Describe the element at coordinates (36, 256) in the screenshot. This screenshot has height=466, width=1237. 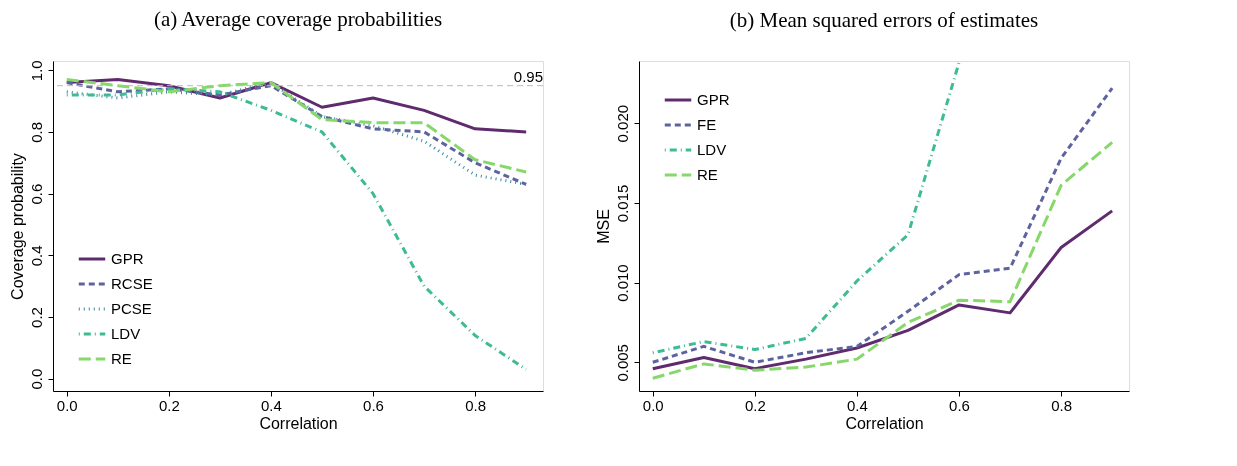
I see `y-tick-label: 0.4` at that location.